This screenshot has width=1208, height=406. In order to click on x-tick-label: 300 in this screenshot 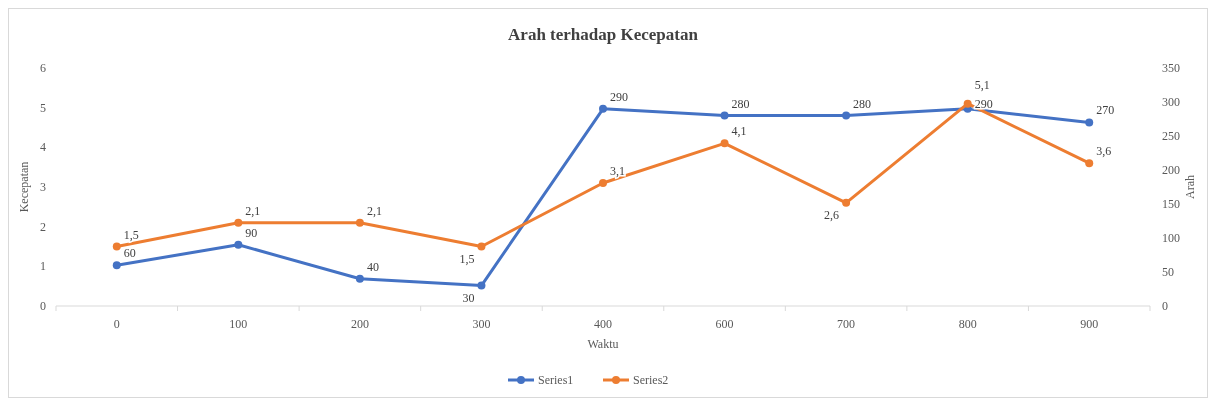, I will do `click(481, 324)`.